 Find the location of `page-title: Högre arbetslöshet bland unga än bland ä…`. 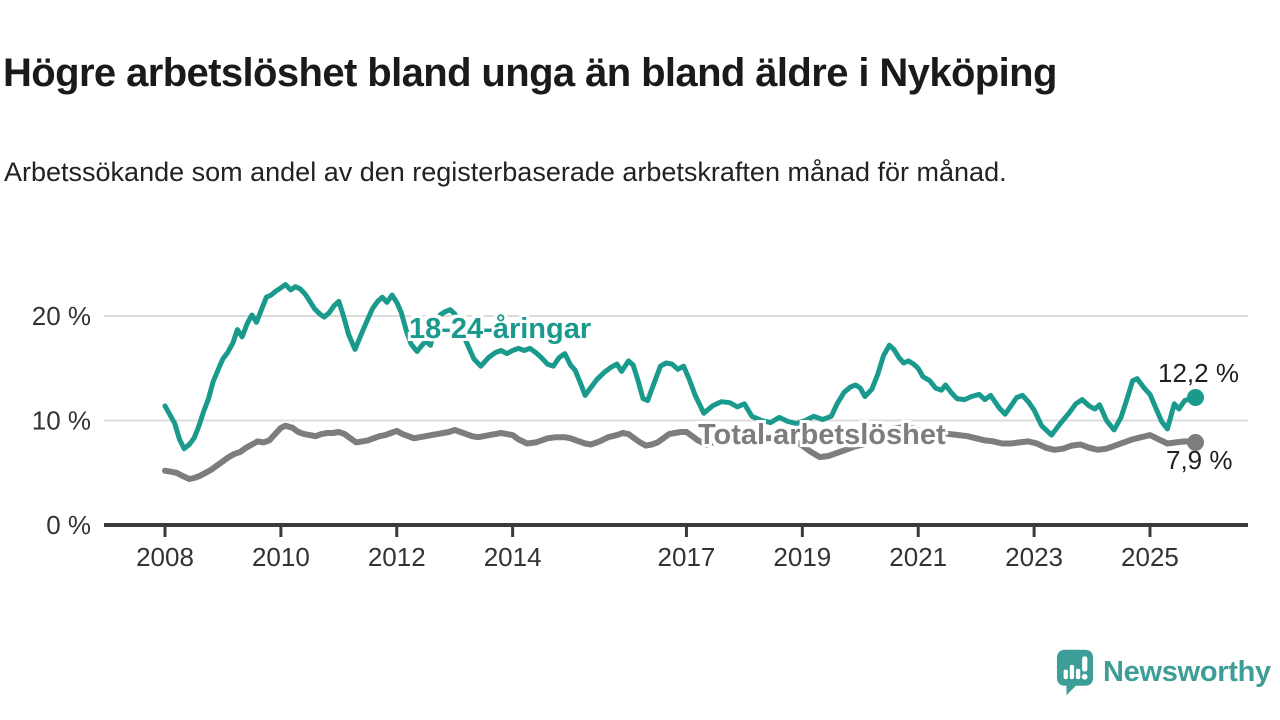

page-title: Högre arbetslöshet bland unga än bland ä… is located at coordinates (530, 72).